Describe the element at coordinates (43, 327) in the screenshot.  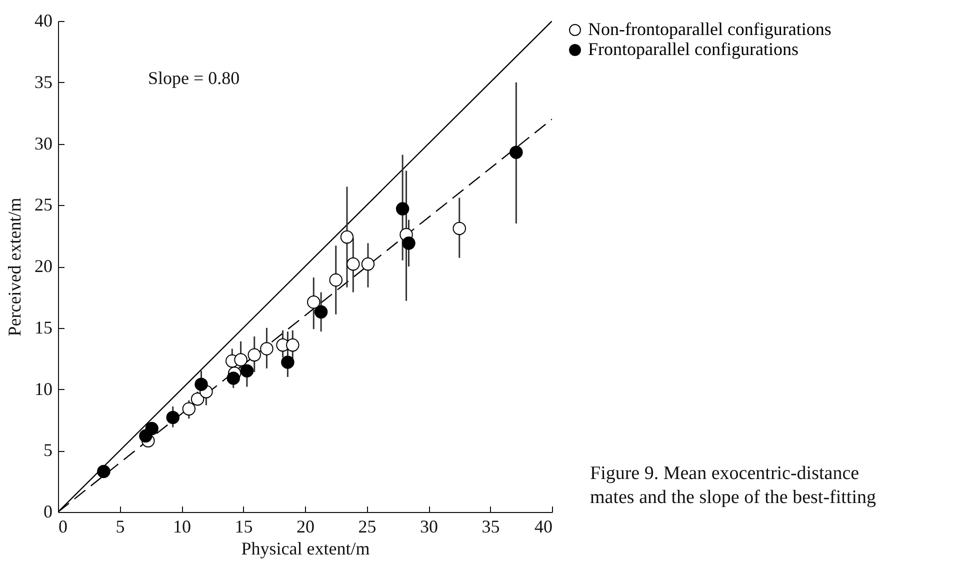
I see `y-tick-label: 15` at that location.